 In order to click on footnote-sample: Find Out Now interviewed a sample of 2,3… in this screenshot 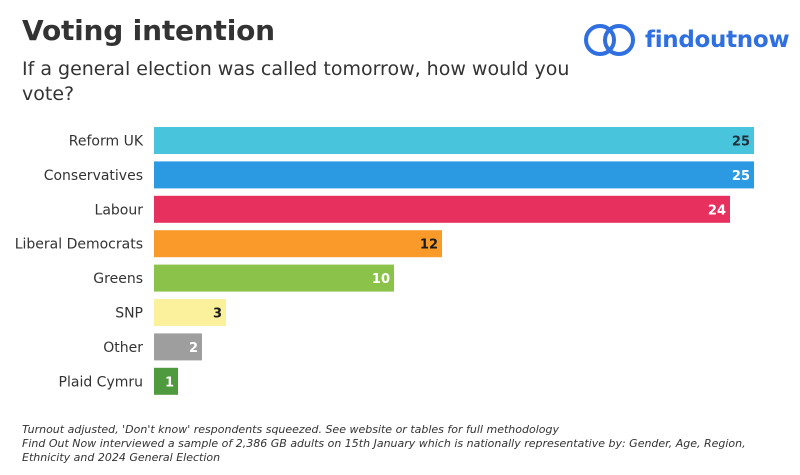, I will do `click(384, 450)`.